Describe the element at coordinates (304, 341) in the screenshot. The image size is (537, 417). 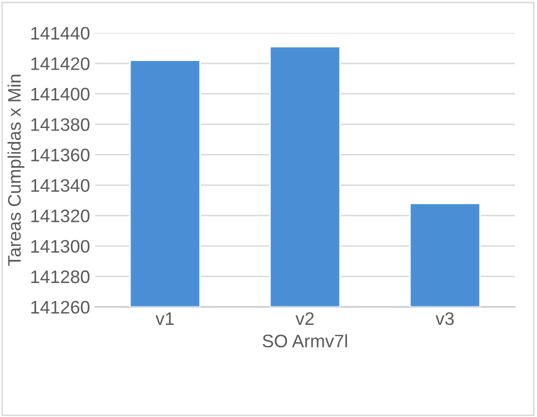
I see `x-axis-title: SO Armv7l` at that location.